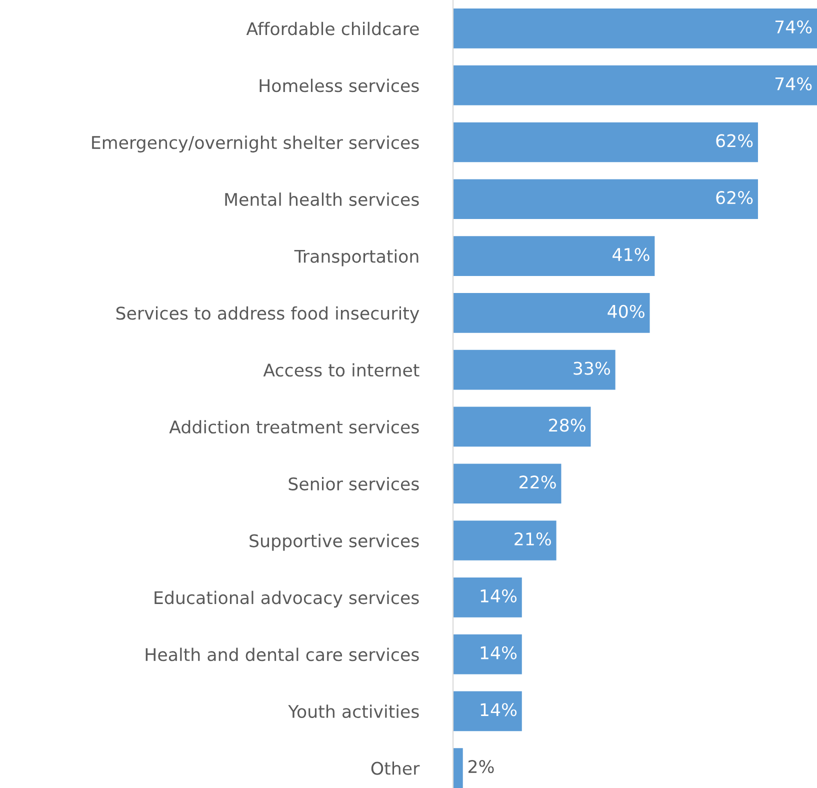 This screenshot has height=788, width=817. I want to click on y-tick-label: Transportation, so click(356, 257).